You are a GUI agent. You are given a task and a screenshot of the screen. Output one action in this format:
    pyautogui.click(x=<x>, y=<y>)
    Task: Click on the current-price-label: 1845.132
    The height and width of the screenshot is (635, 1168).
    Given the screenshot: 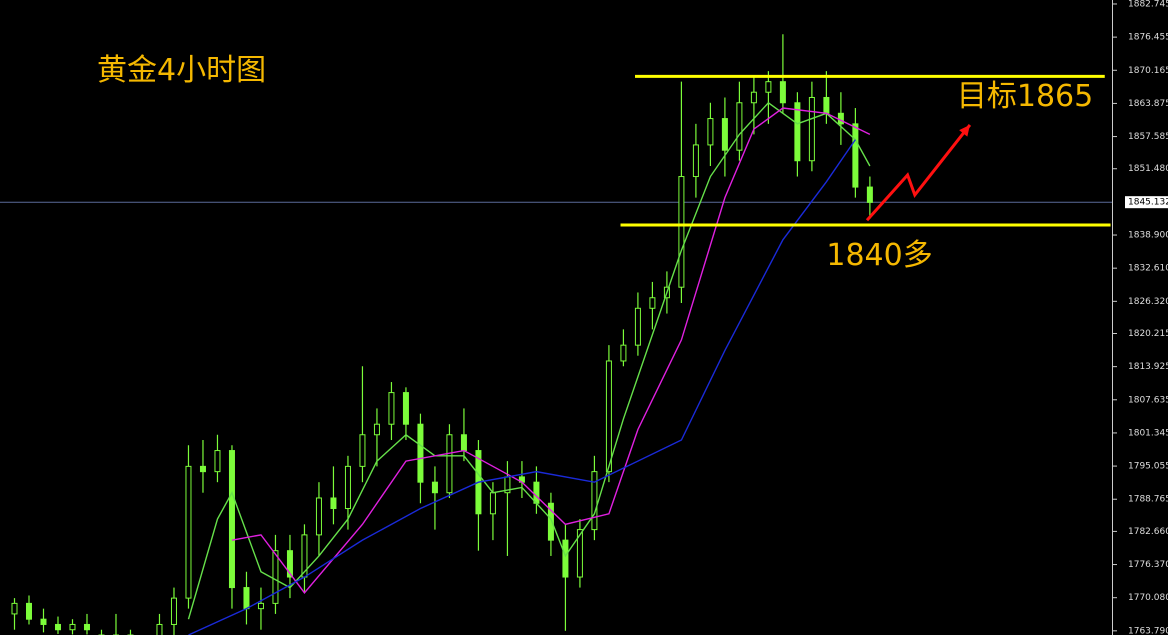 What is the action you would take?
    pyautogui.click(x=1148, y=203)
    